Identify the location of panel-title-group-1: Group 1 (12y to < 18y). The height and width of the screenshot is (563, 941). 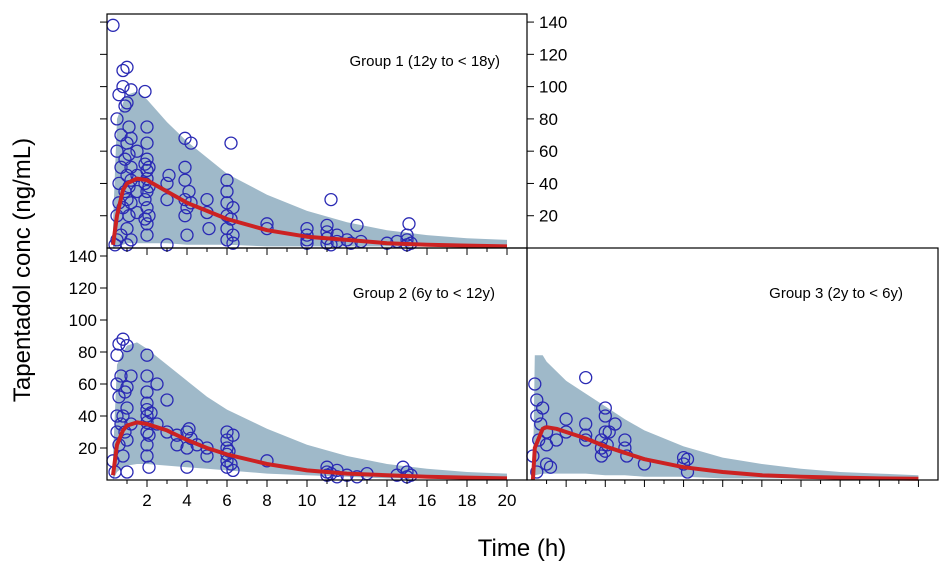
(425, 61).